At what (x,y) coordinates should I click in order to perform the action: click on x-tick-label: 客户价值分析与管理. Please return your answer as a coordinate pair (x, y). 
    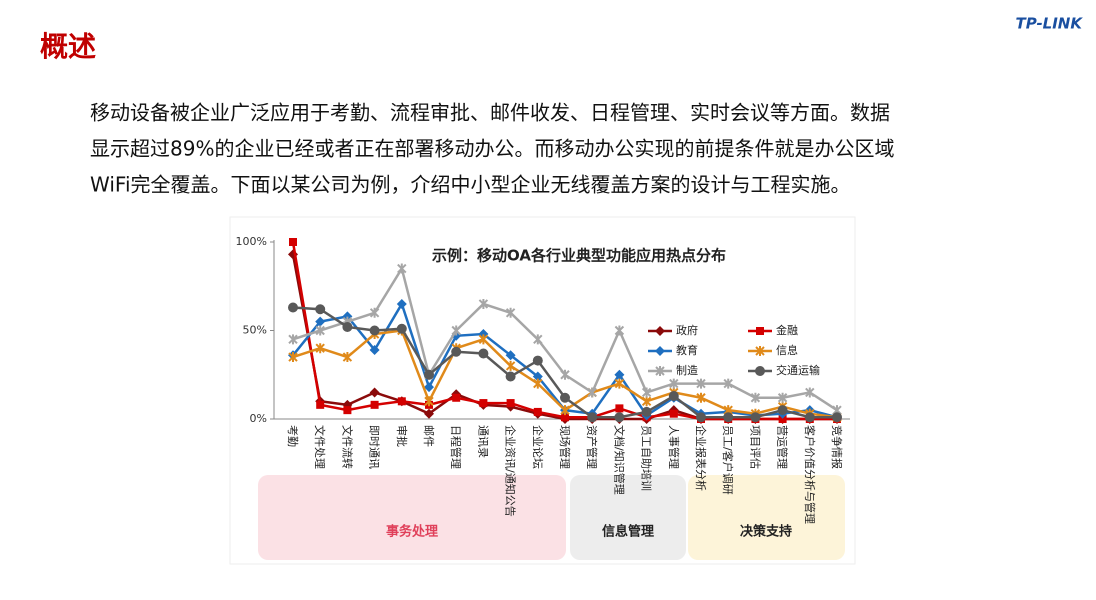
    Looking at the image, I should click on (810, 474).